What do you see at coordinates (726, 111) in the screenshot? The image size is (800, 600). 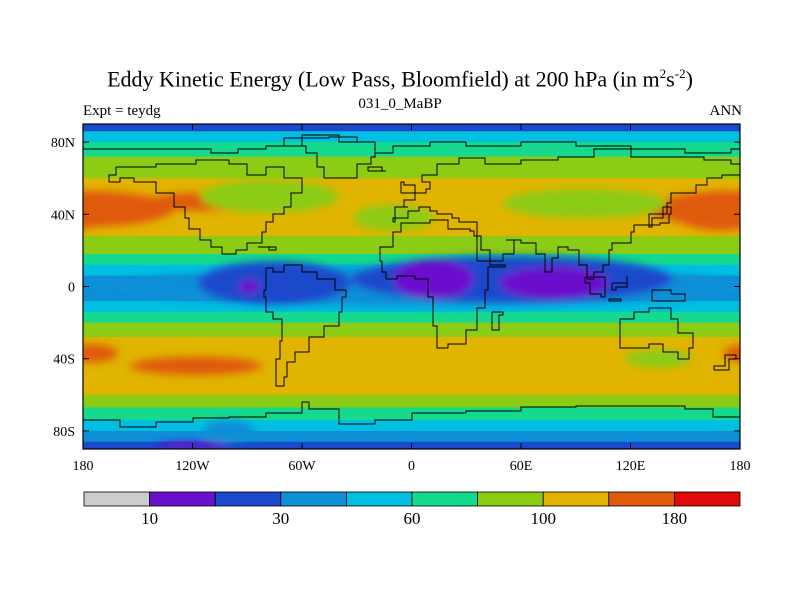 I see `season-label: ANN` at bounding box center [726, 111].